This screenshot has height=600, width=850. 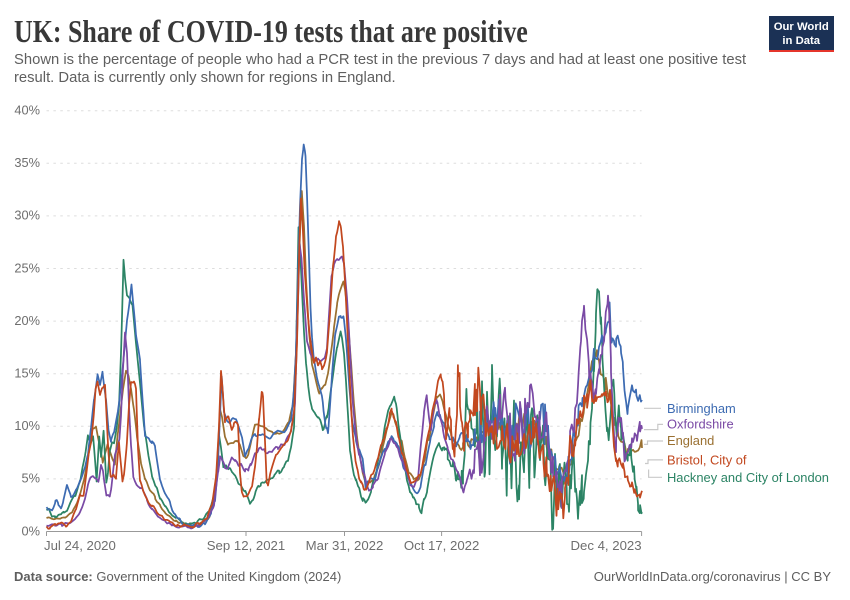 I want to click on svg-text: Oxfordshire, so click(x=700, y=424).